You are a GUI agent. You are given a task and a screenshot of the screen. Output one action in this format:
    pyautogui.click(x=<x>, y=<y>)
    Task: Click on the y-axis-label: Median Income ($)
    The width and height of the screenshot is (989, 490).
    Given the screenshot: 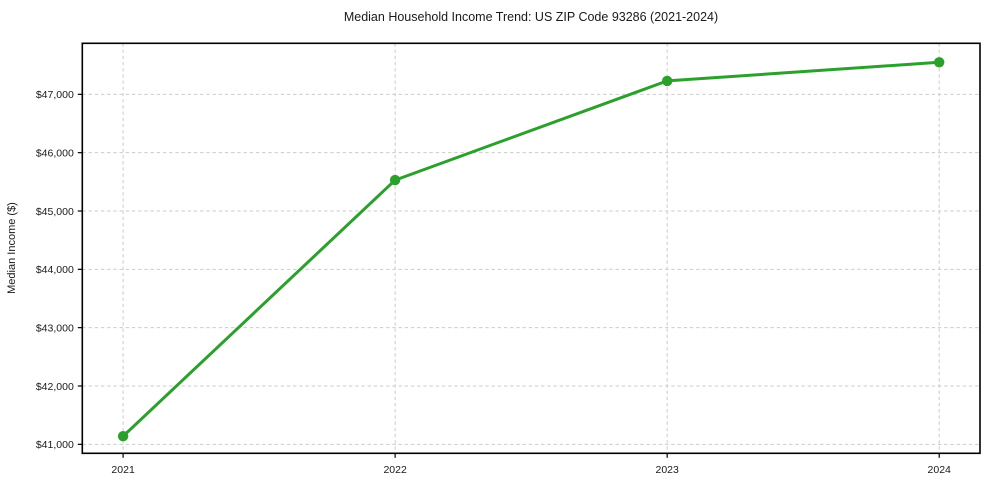 What is the action you would take?
    pyautogui.click(x=12, y=248)
    